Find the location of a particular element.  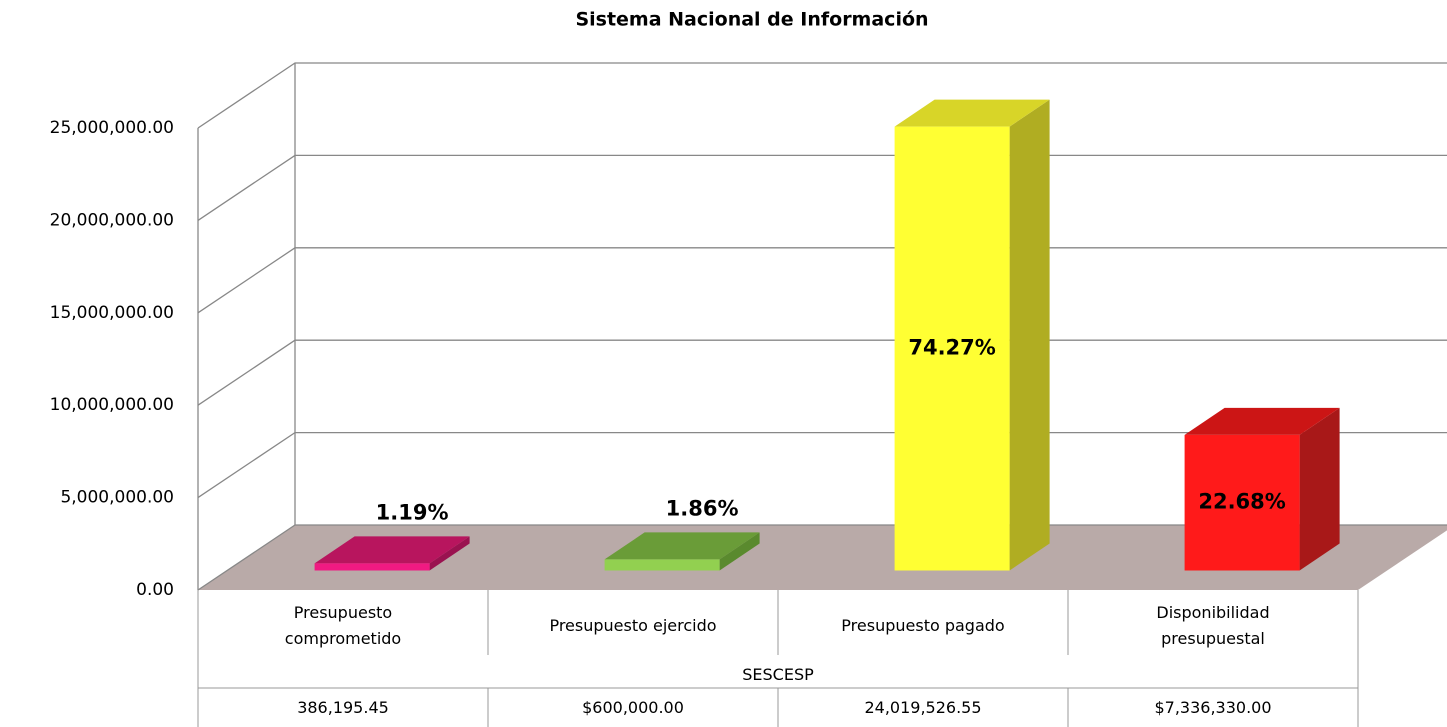

table-cell: 386,195.45 is located at coordinates (343, 707).